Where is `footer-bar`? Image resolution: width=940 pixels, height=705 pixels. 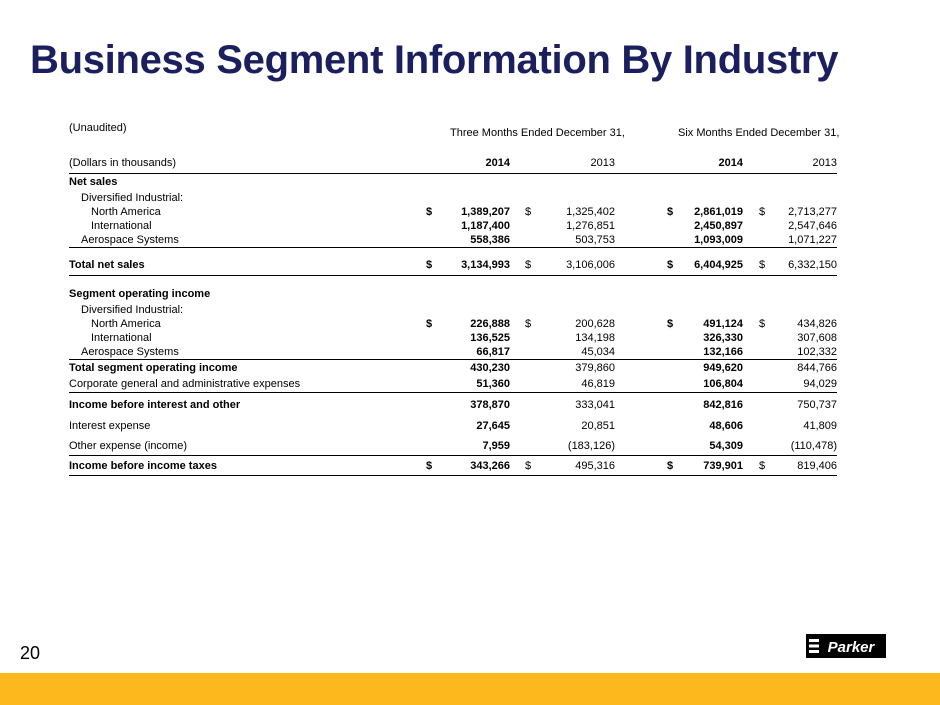
footer-bar is located at coordinates (470, 689).